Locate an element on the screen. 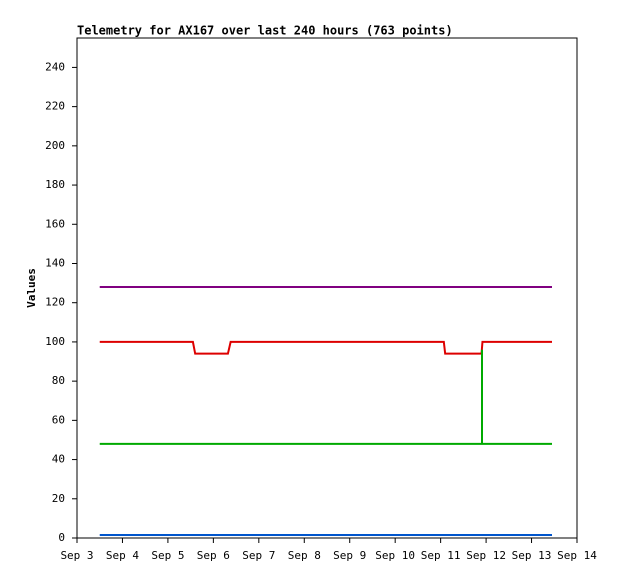 This screenshot has height=579, width=618. y-tick-label: 140 is located at coordinates (55, 262).